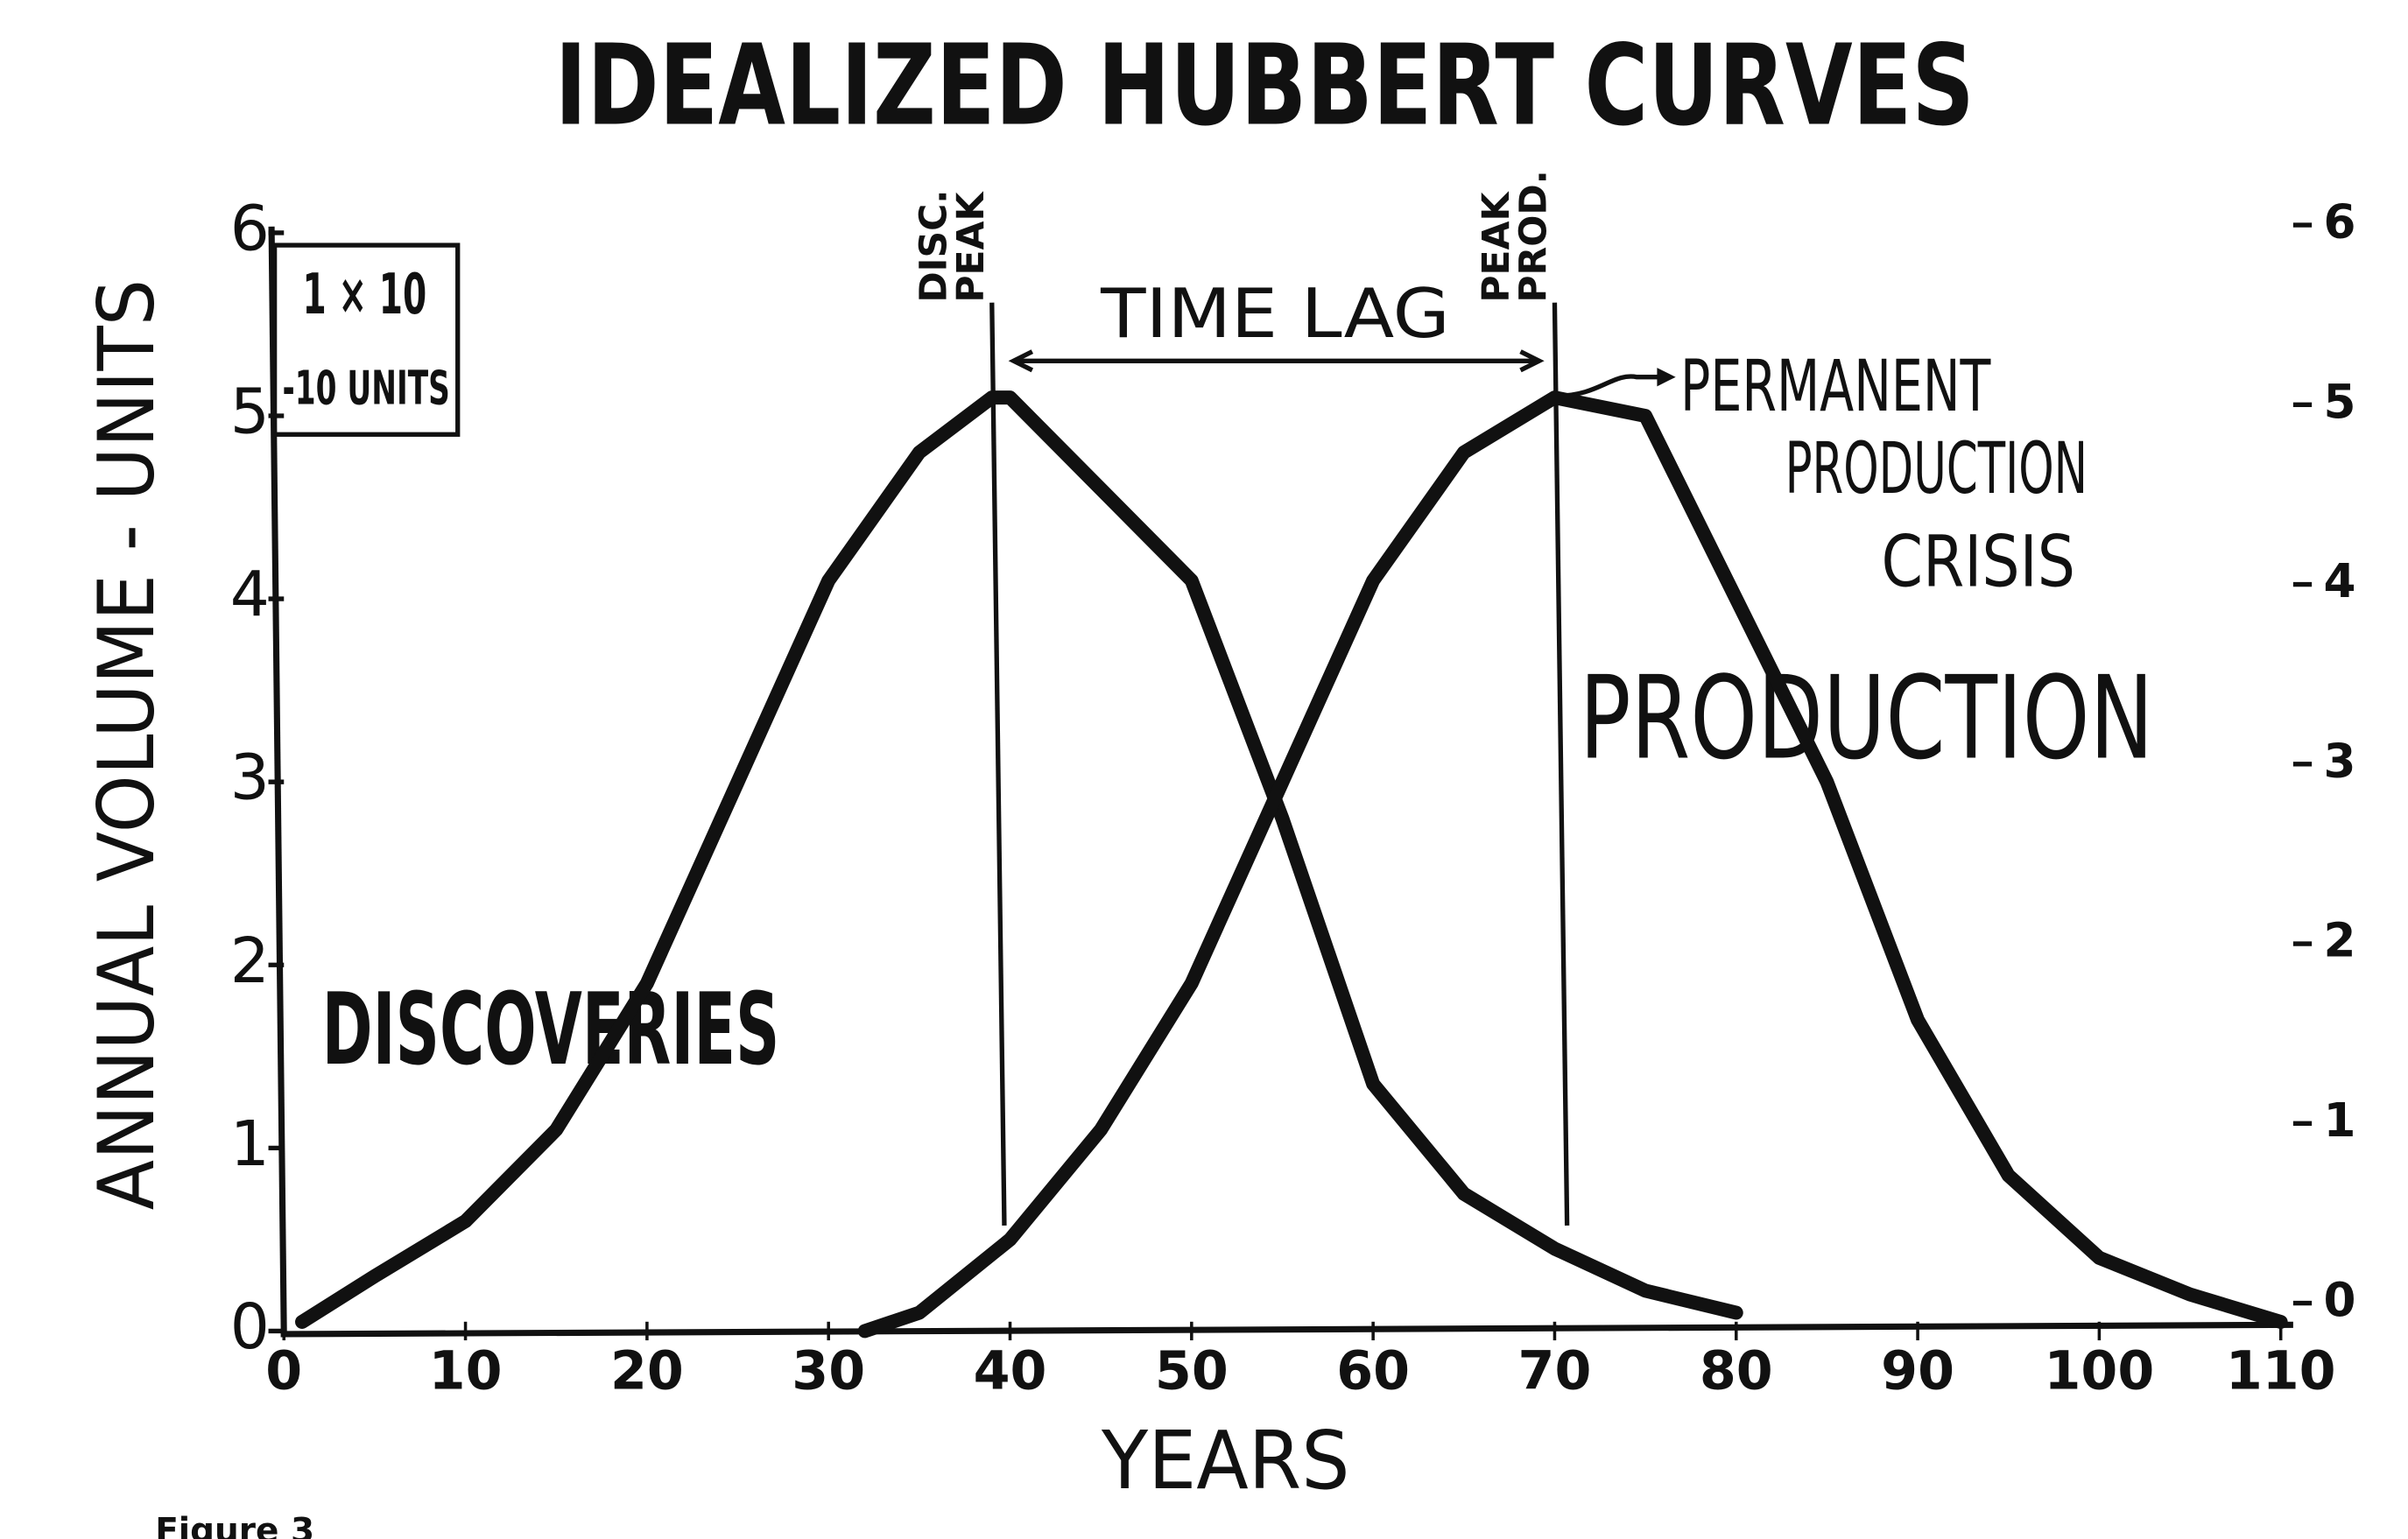 The width and height of the screenshot is (2408, 1539). I want to click on scale-note: -10 UNITS, so click(365, 388).